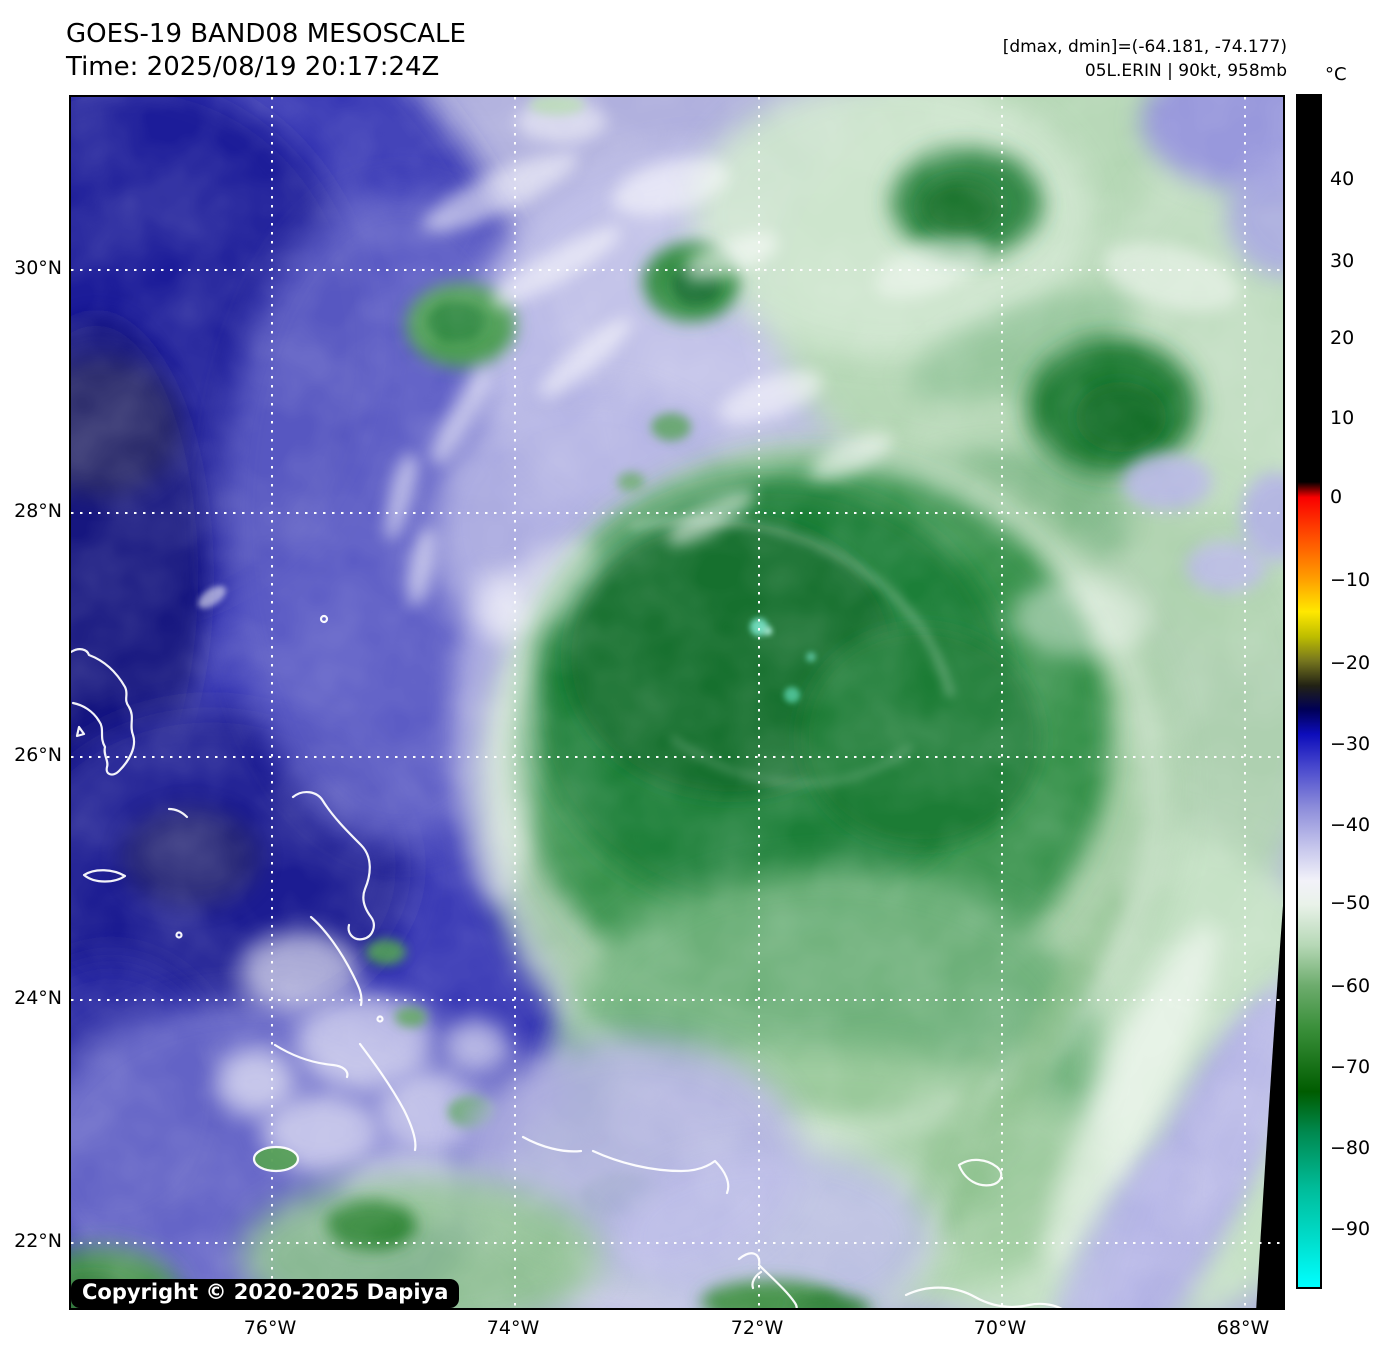 The image size is (1390, 1359). I want to click on plot-timestamp: Time: 2025/08/19 20:17:24Z, so click(253, 67).